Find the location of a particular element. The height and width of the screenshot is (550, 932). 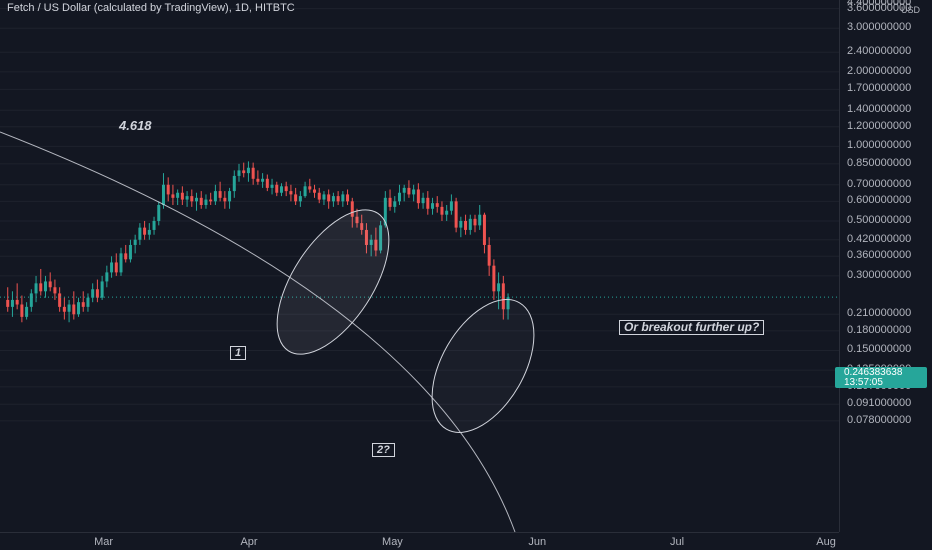

last-price-tag: 0.246383638 13:57:05 is located at coordinates (881, 377).